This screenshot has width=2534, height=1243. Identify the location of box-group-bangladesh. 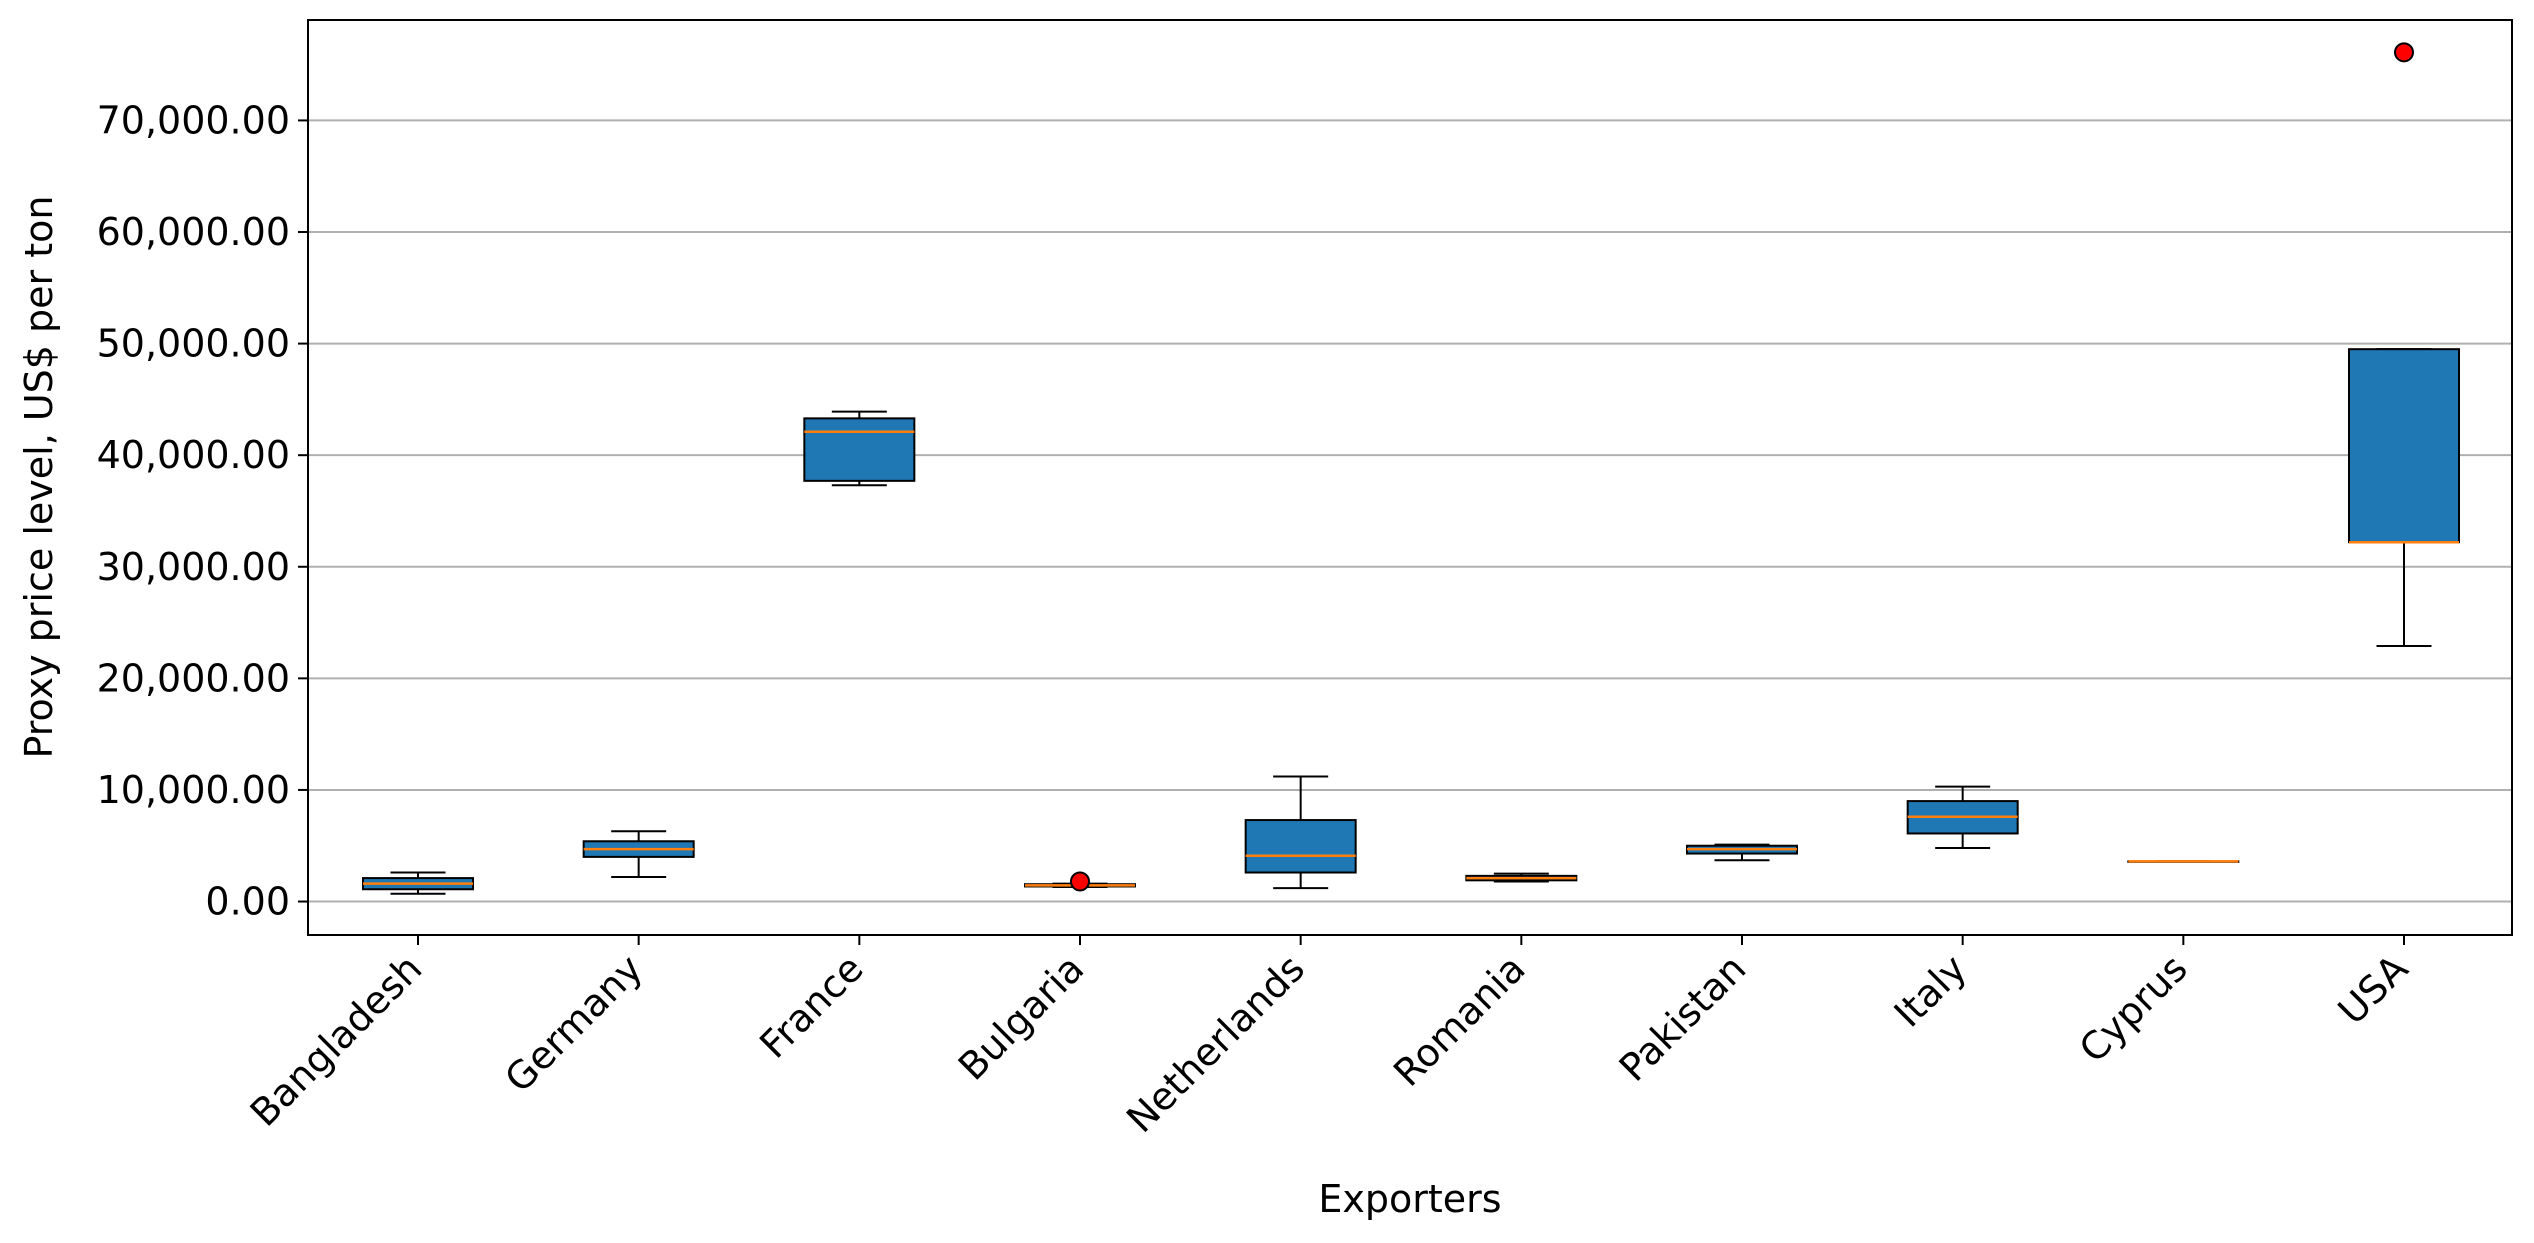
(418, 883).